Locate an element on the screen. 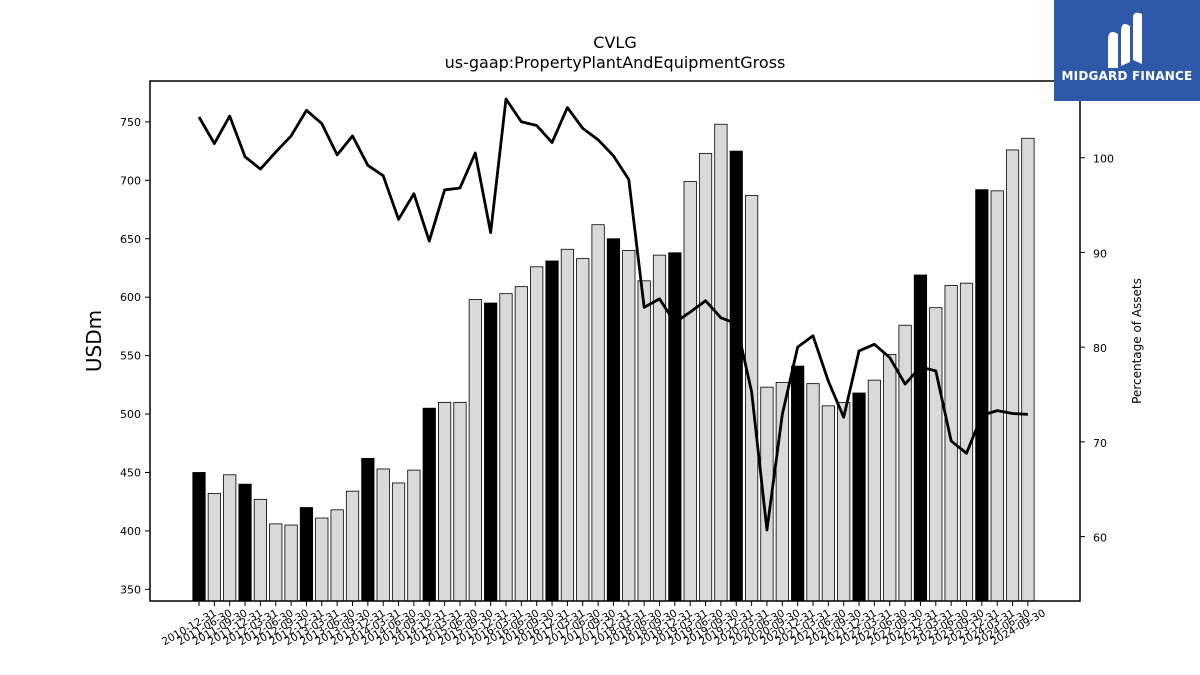 This screenshot has width=1200, height=675. y-tick-label: 450 is located at coordinates (130, 472).